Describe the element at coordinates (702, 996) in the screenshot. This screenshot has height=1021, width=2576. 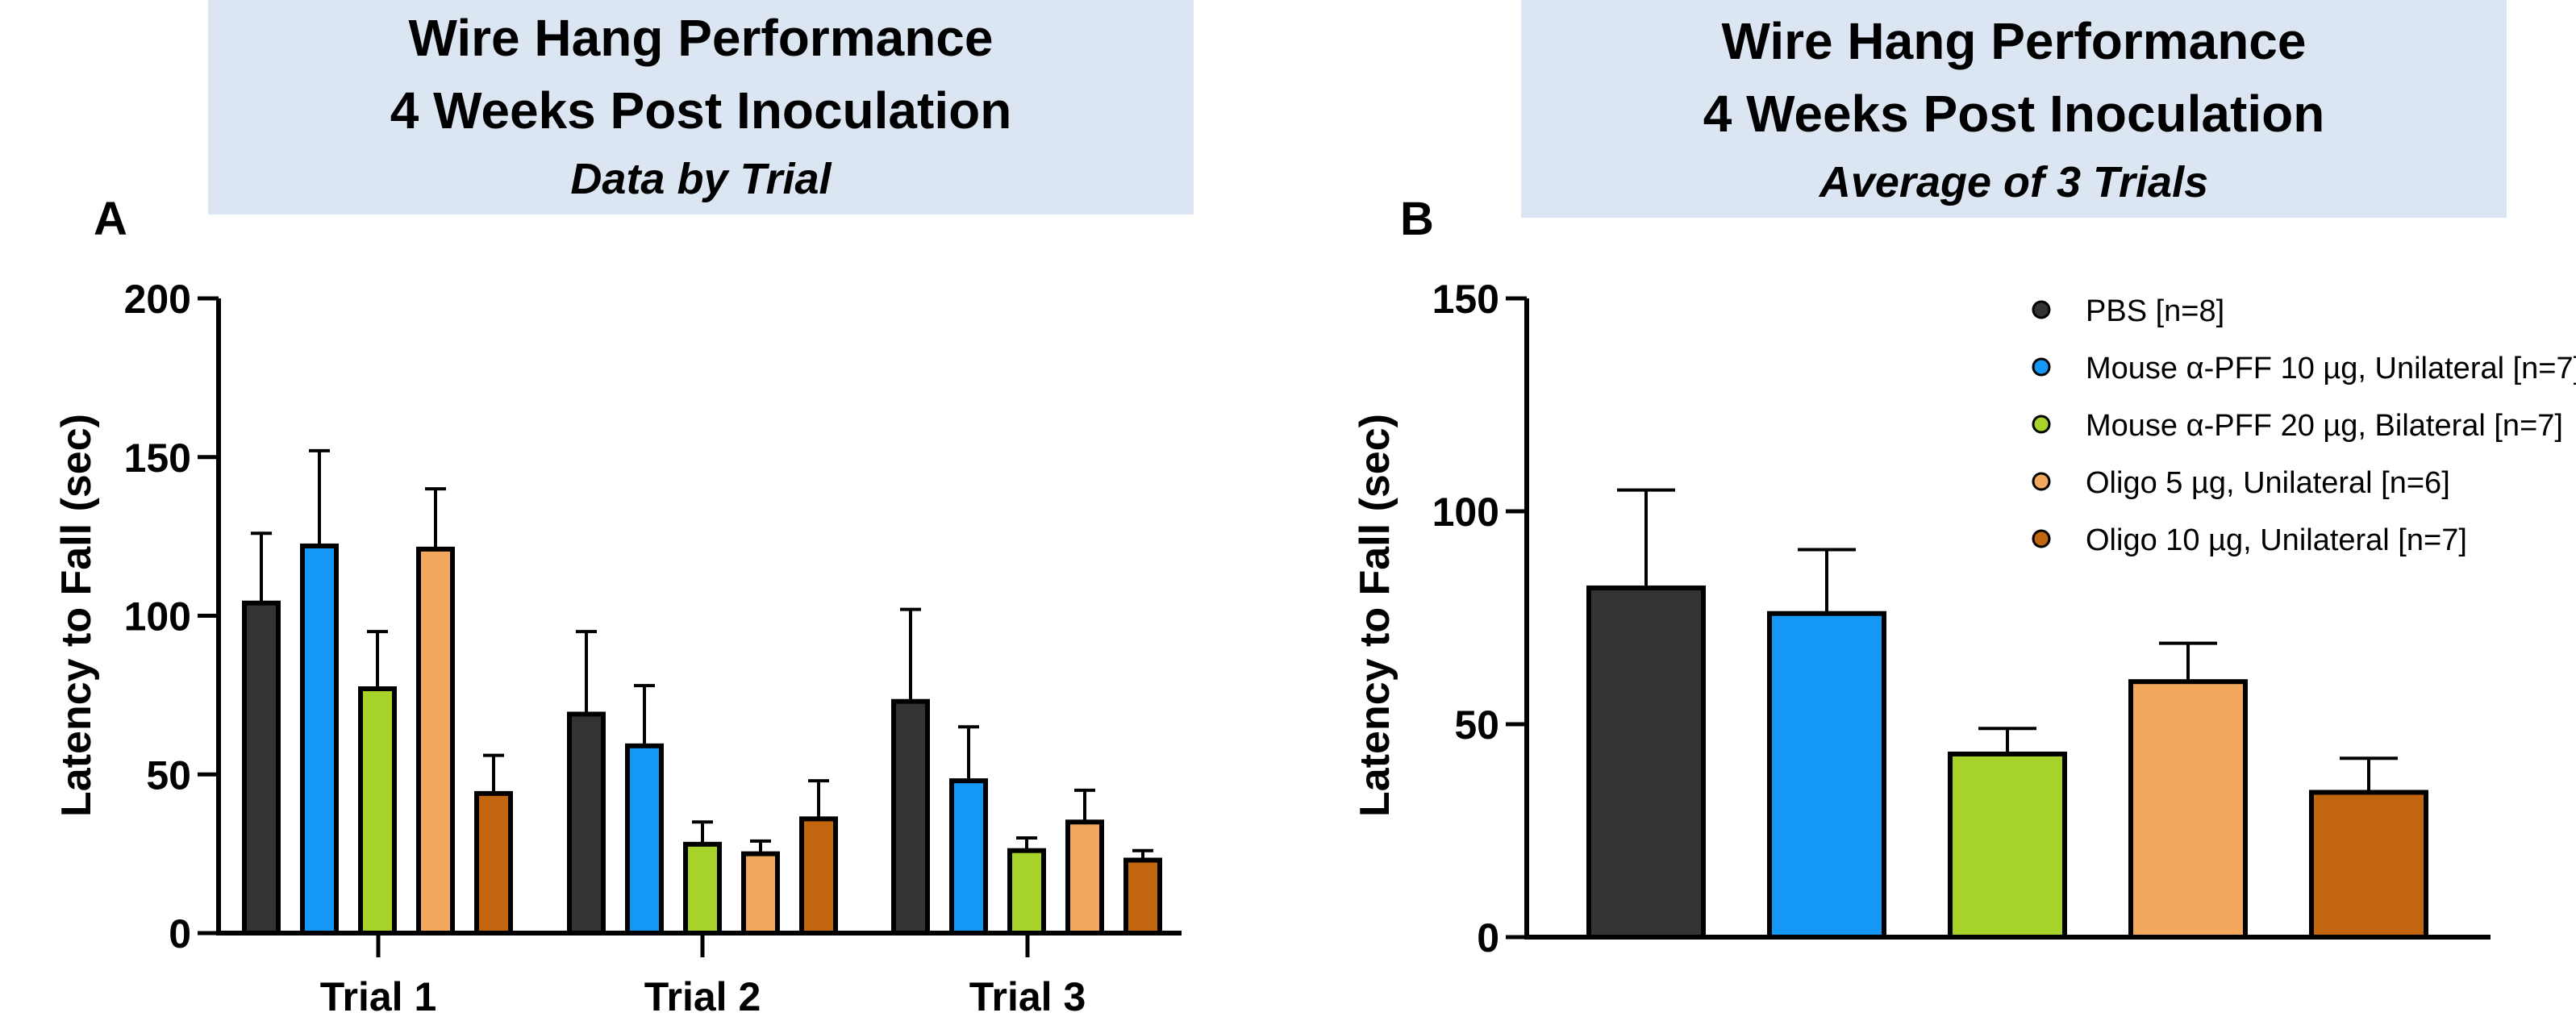
I see `panel-a-xtick-label-1: Trial 2` at that location.